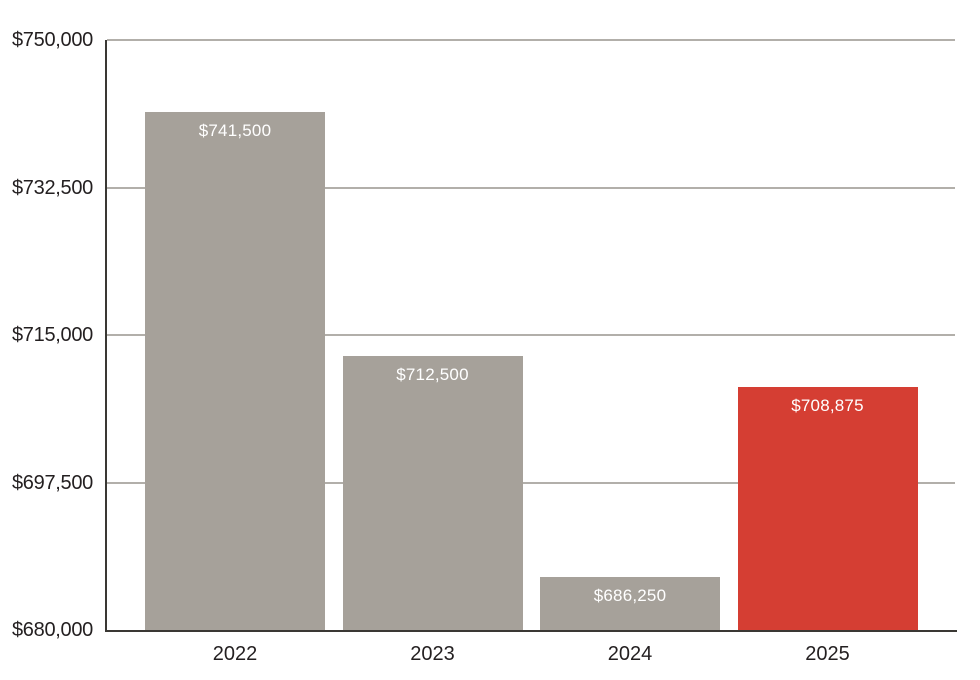 The height and width of the screenshot is (680, 980). What do you see at coordinates (432, 654) in the screenshot?
I see `x-tick-label-2023: 2023` at bounding box center [432, 654].